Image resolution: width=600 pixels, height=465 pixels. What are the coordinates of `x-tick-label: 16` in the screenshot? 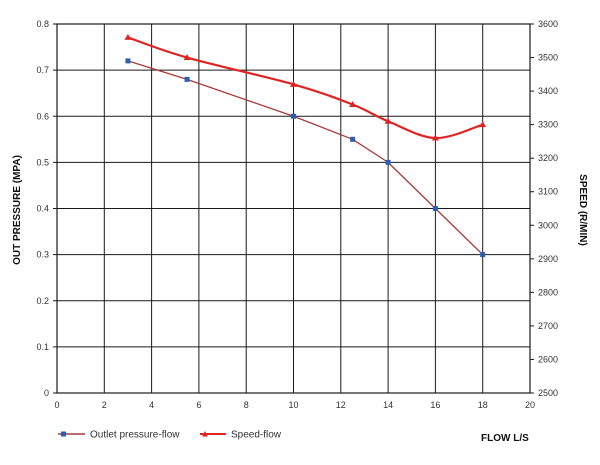 It's located at (435, 405).